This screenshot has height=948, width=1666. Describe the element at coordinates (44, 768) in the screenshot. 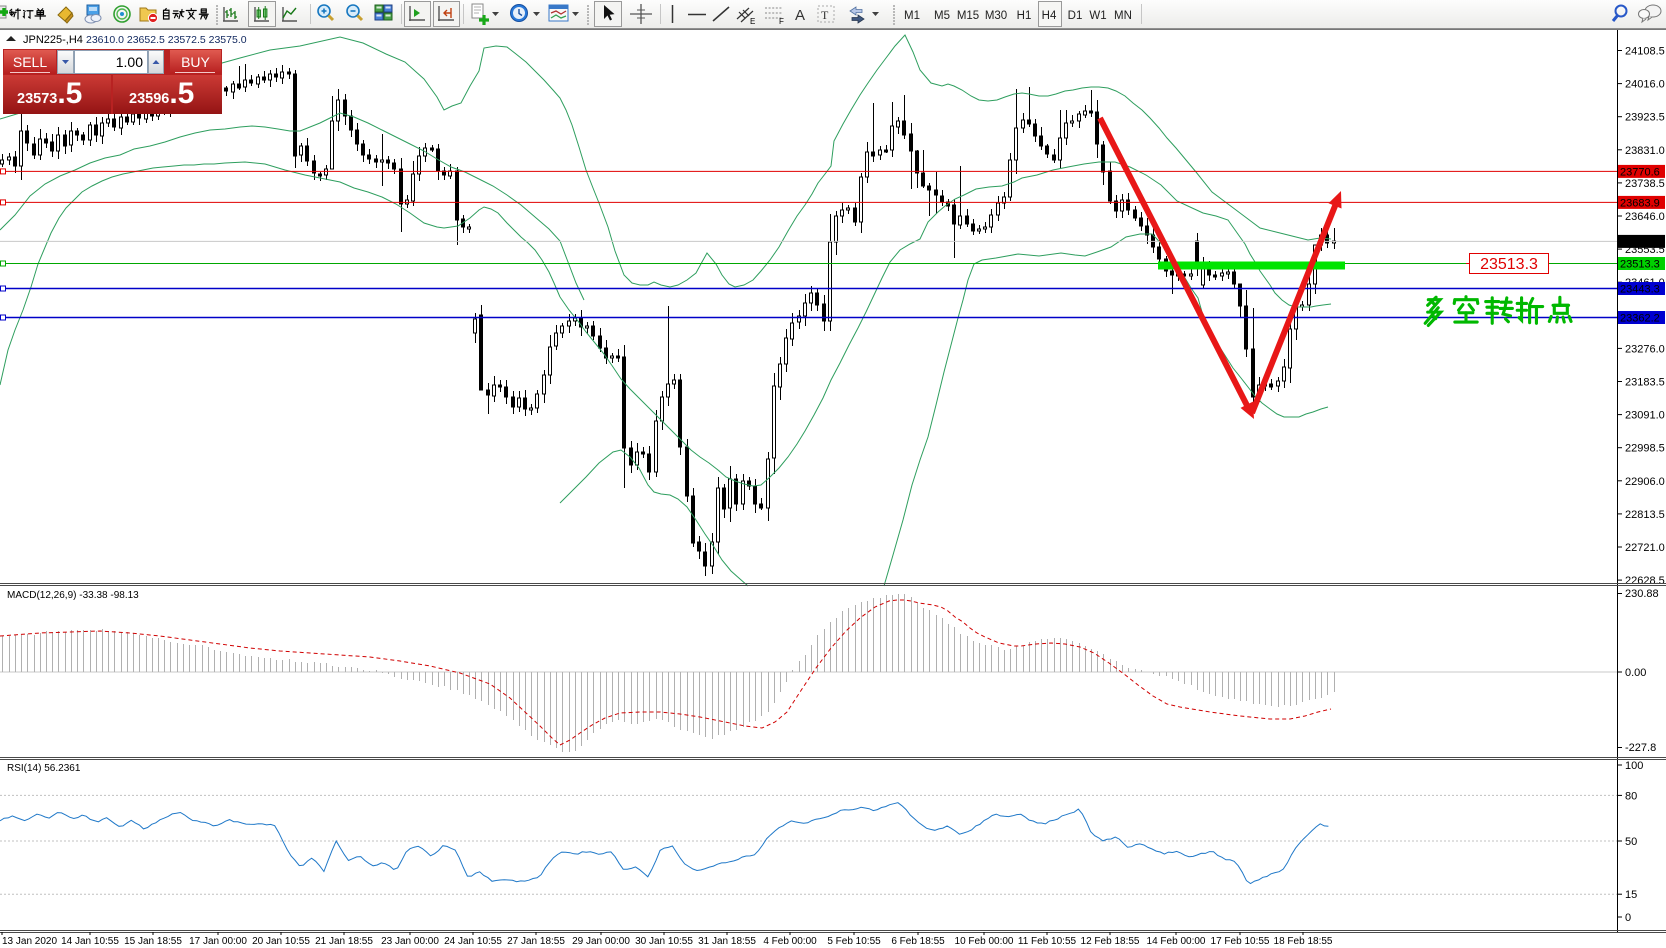

I see `svg-text: RSI(14) 56.2361` at that location.